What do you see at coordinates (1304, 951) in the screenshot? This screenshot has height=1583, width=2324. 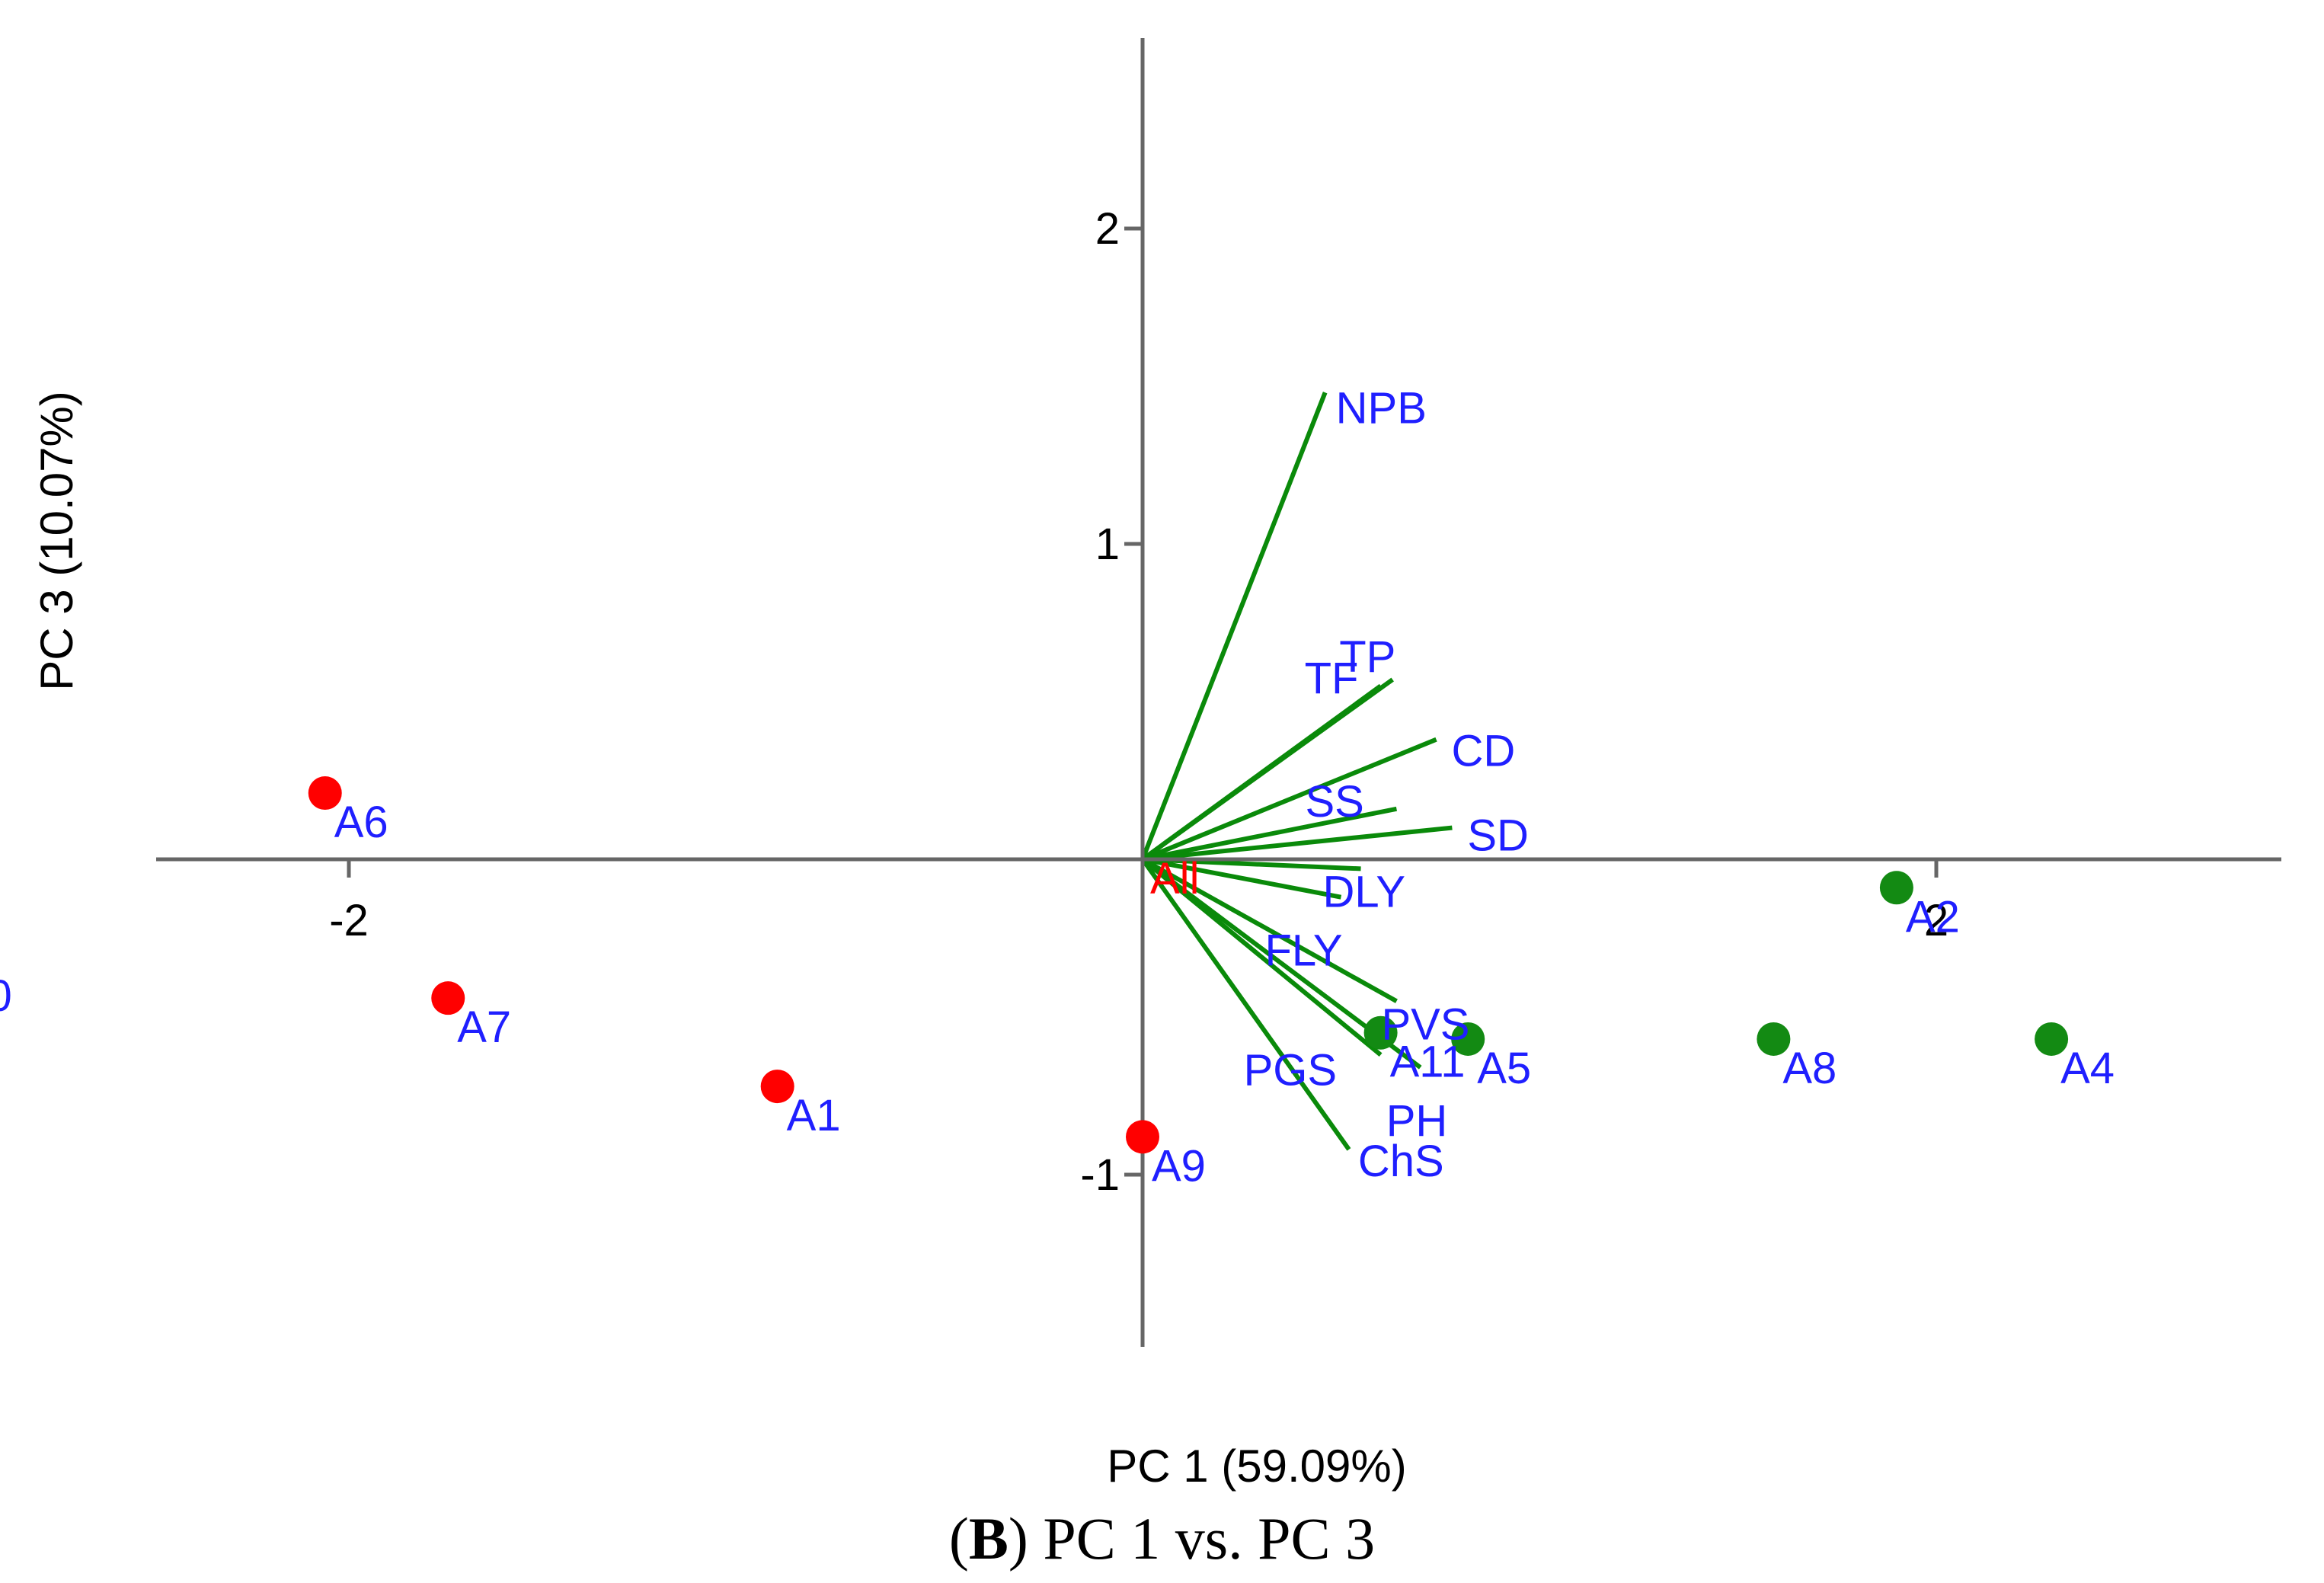 I see `loading-label-fly: FLY` at bounding box center [1304, 951].